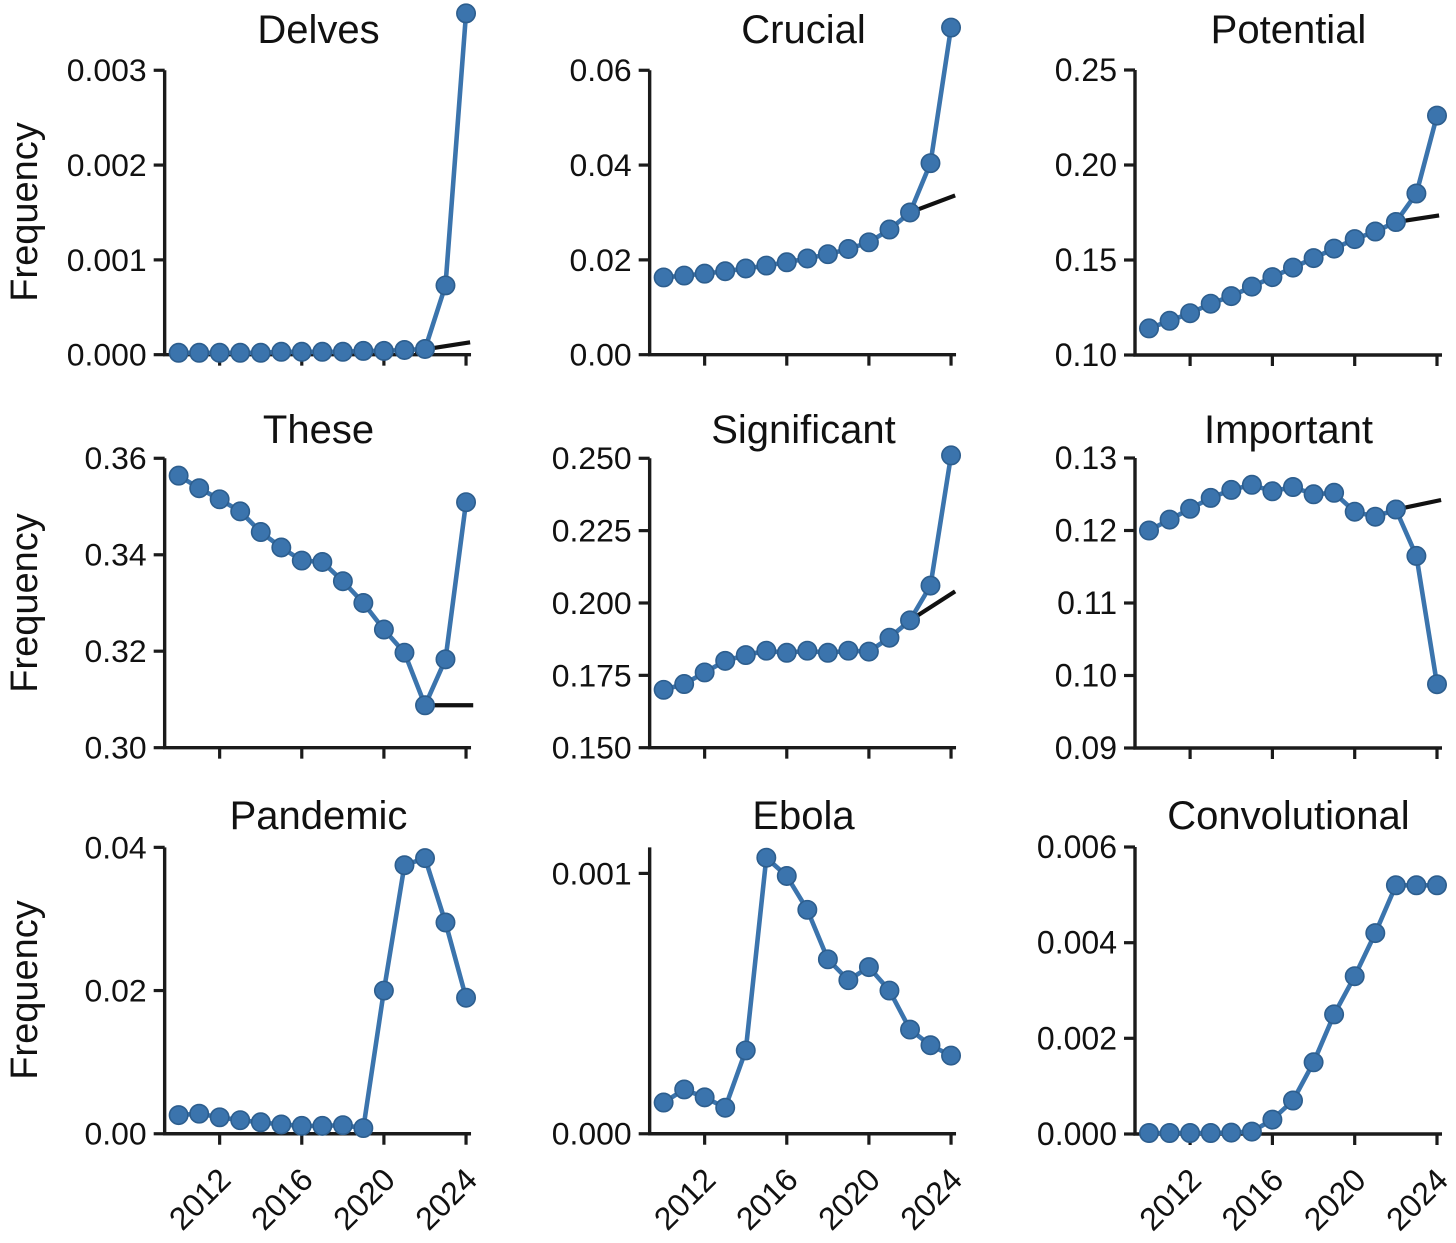 This screenshot has height=1243, width=1456. Describe the element at coordinates (1335, 1199) in the screenshot. I see `x-tick-label: 2020` at that location.